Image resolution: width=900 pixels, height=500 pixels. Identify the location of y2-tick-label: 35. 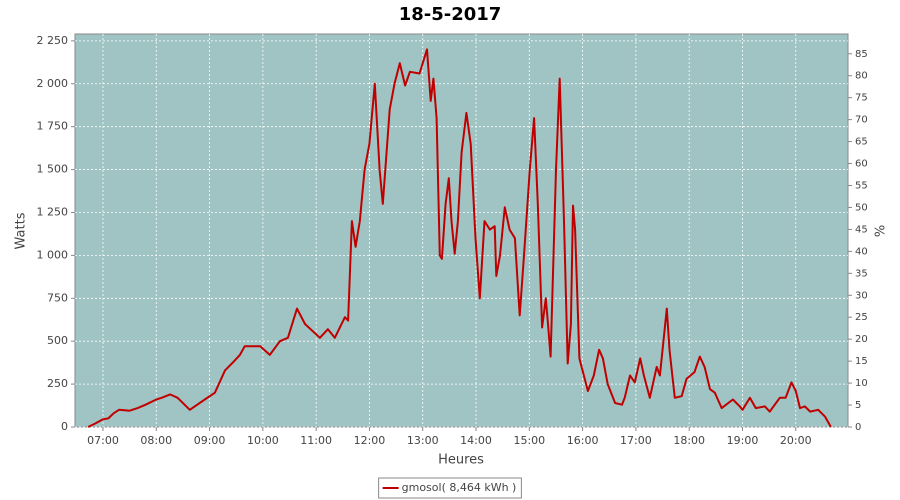
(861, 273).